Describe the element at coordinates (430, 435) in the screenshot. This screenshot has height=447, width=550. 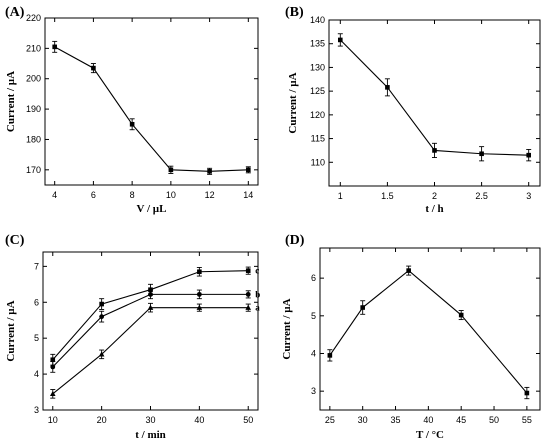
I see `x-axis-label: T / °C` at that location.